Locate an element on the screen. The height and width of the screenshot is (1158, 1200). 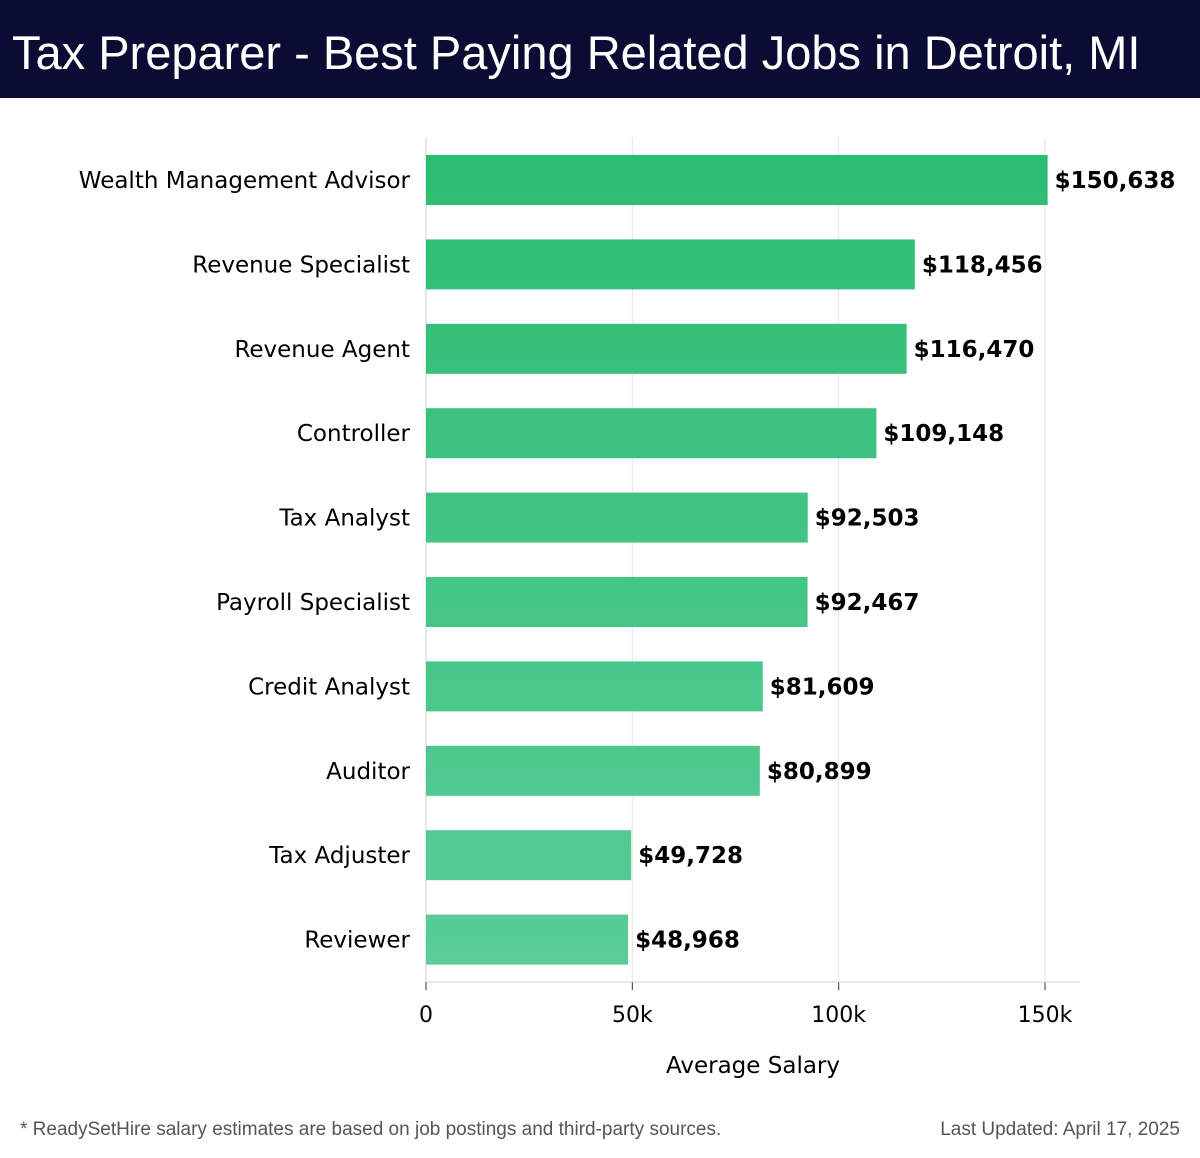
value-label: $49,728 is located at coordinates (690, 856).